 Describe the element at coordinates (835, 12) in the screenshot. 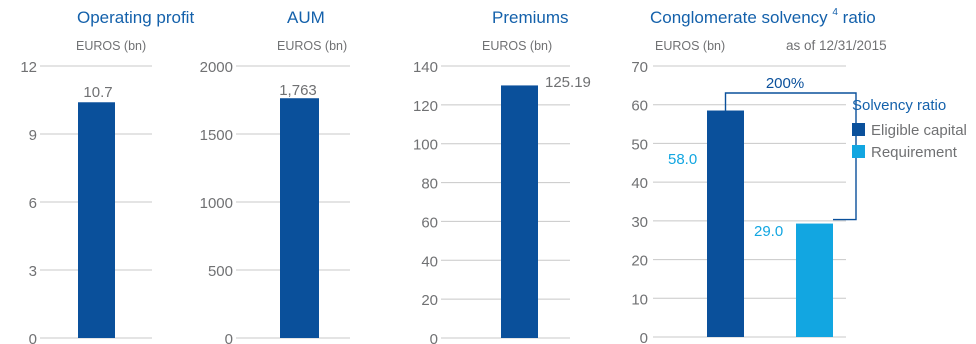

I see `footnote-marker: 4` at that location.